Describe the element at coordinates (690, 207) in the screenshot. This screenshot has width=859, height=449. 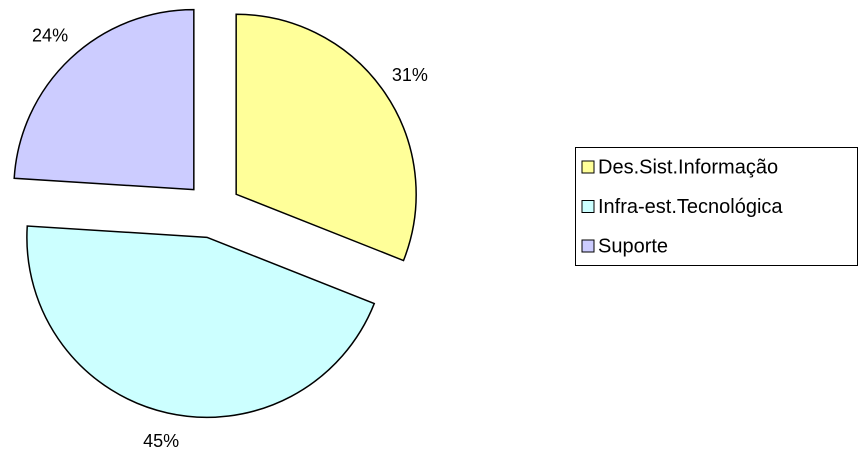
I see `legend-label: Infra-est.Tecnológica` at that location.